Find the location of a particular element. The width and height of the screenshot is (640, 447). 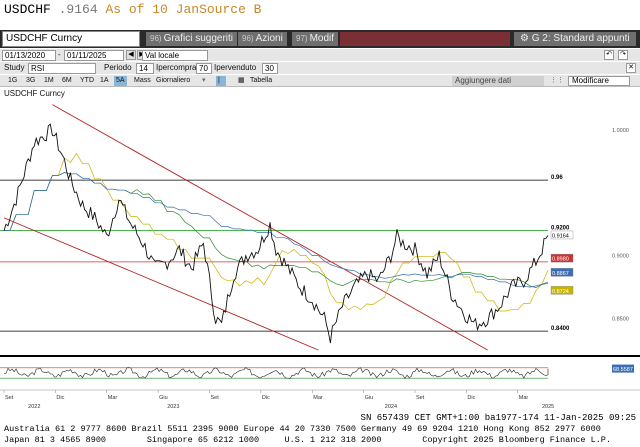

x-tick-5: Dic is located at coordinates (266, 398).